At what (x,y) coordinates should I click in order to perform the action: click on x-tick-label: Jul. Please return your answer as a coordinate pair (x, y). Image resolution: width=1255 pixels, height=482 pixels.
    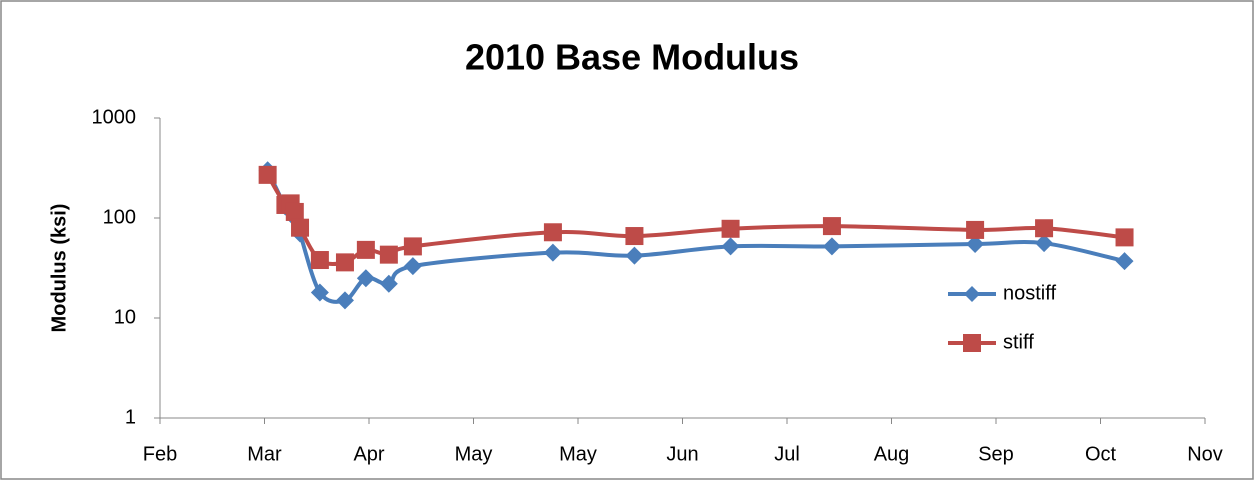
    Looking at the image, I should click on (787, 454).